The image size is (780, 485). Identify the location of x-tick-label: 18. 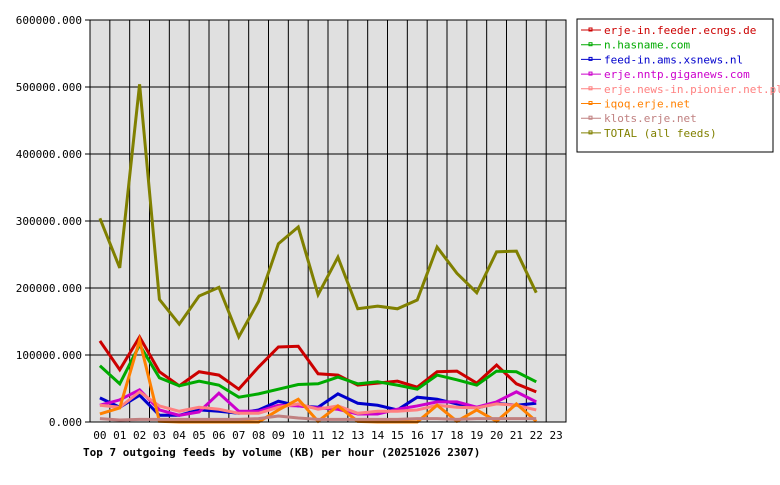
(456, 435).